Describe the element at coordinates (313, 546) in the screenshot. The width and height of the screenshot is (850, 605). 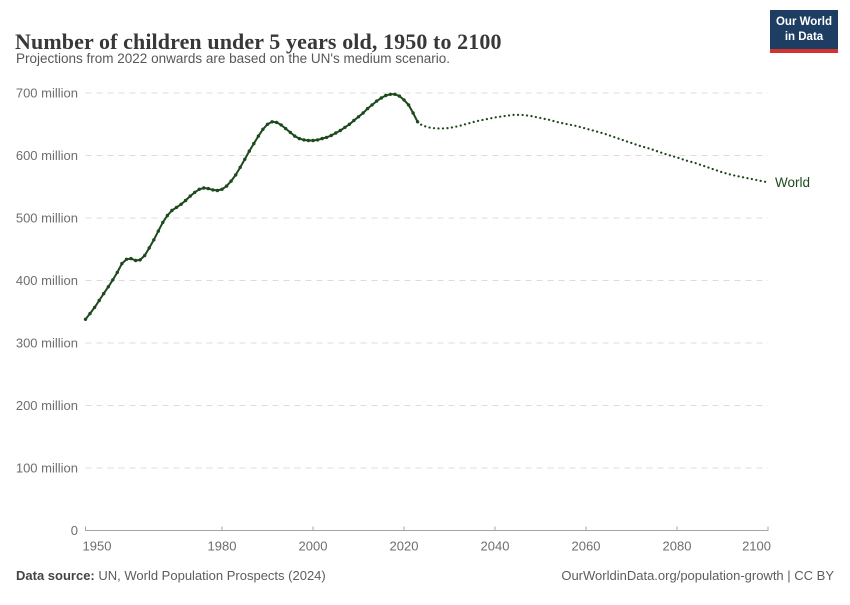
I see `x-tick-label-2000: 2000` at that location.